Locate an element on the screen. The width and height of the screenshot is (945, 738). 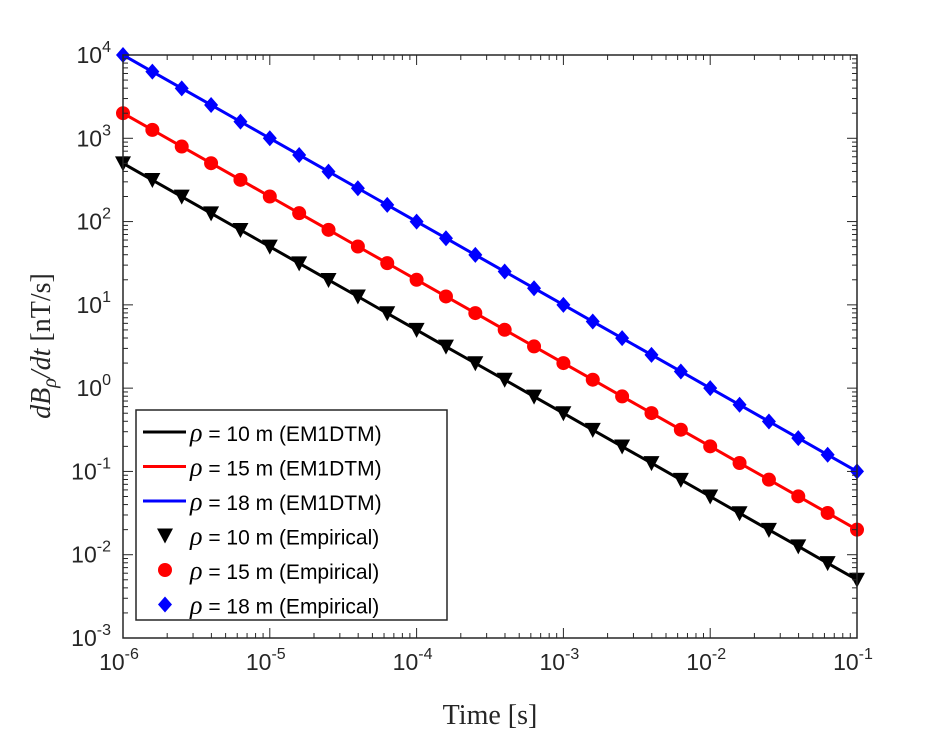
y-tick-label: 10² is located at coordinates (94, 220).